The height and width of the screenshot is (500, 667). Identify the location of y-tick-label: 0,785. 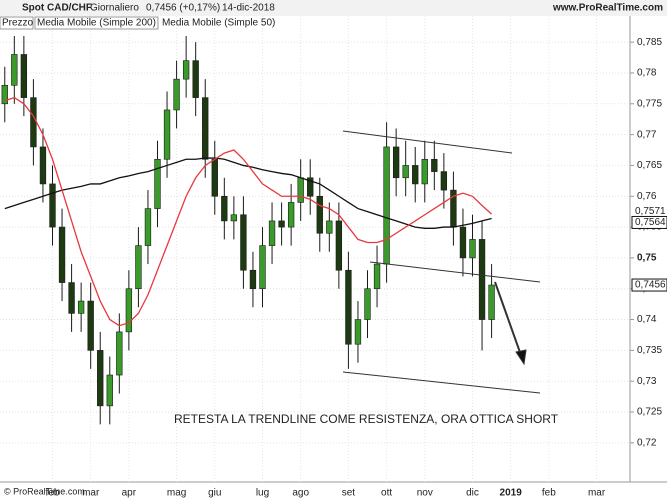
(649, 42).